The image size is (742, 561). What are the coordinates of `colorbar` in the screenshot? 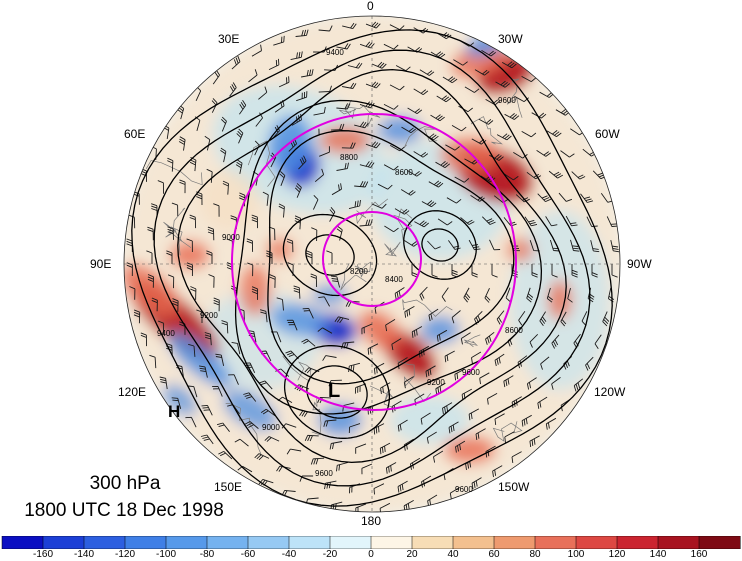 It's located at (371, 542).